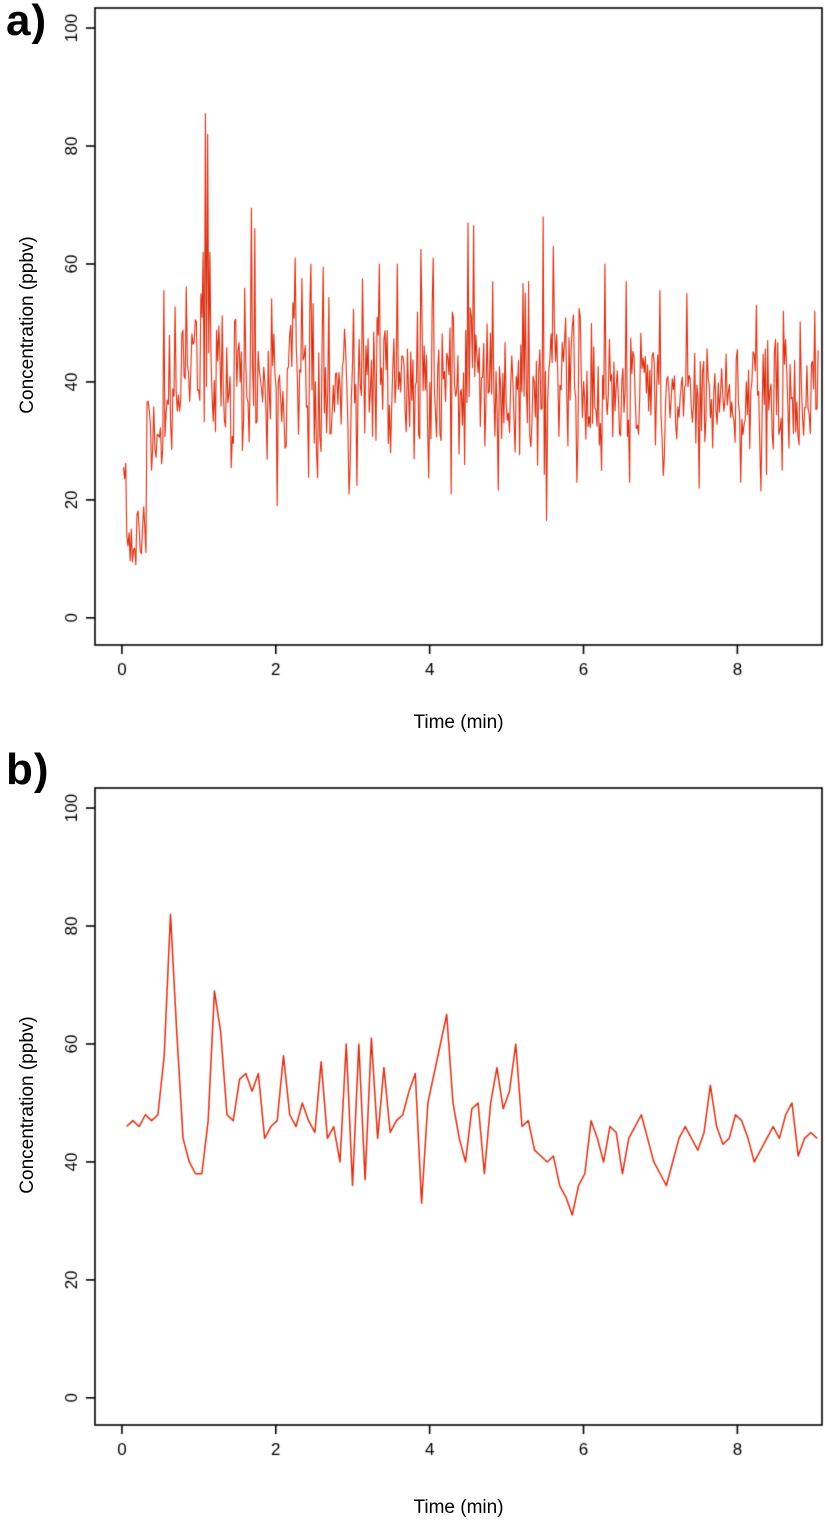  Describe the element at coordinates (27, 1105) in the screenshot. I see `panel-b-y-axis-title: Concentration (ppbv)` at that location.